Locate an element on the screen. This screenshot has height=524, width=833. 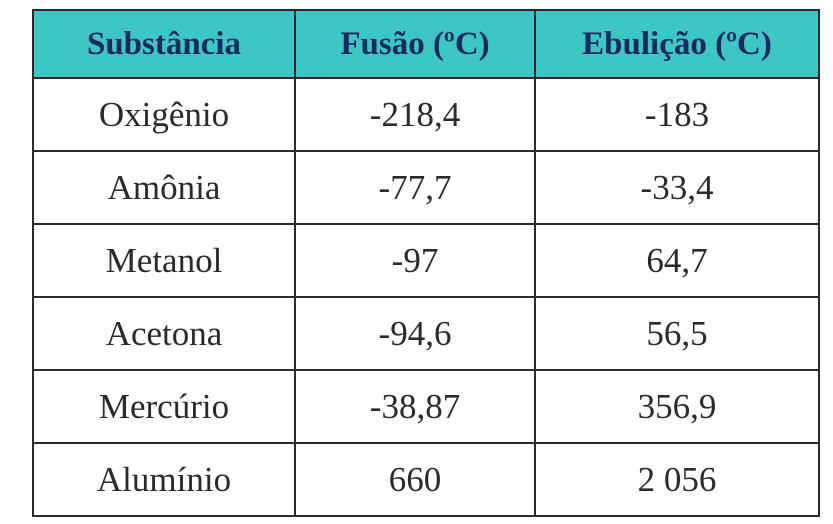
table-cell: Oxigênio is located at coordinates (164, 114).